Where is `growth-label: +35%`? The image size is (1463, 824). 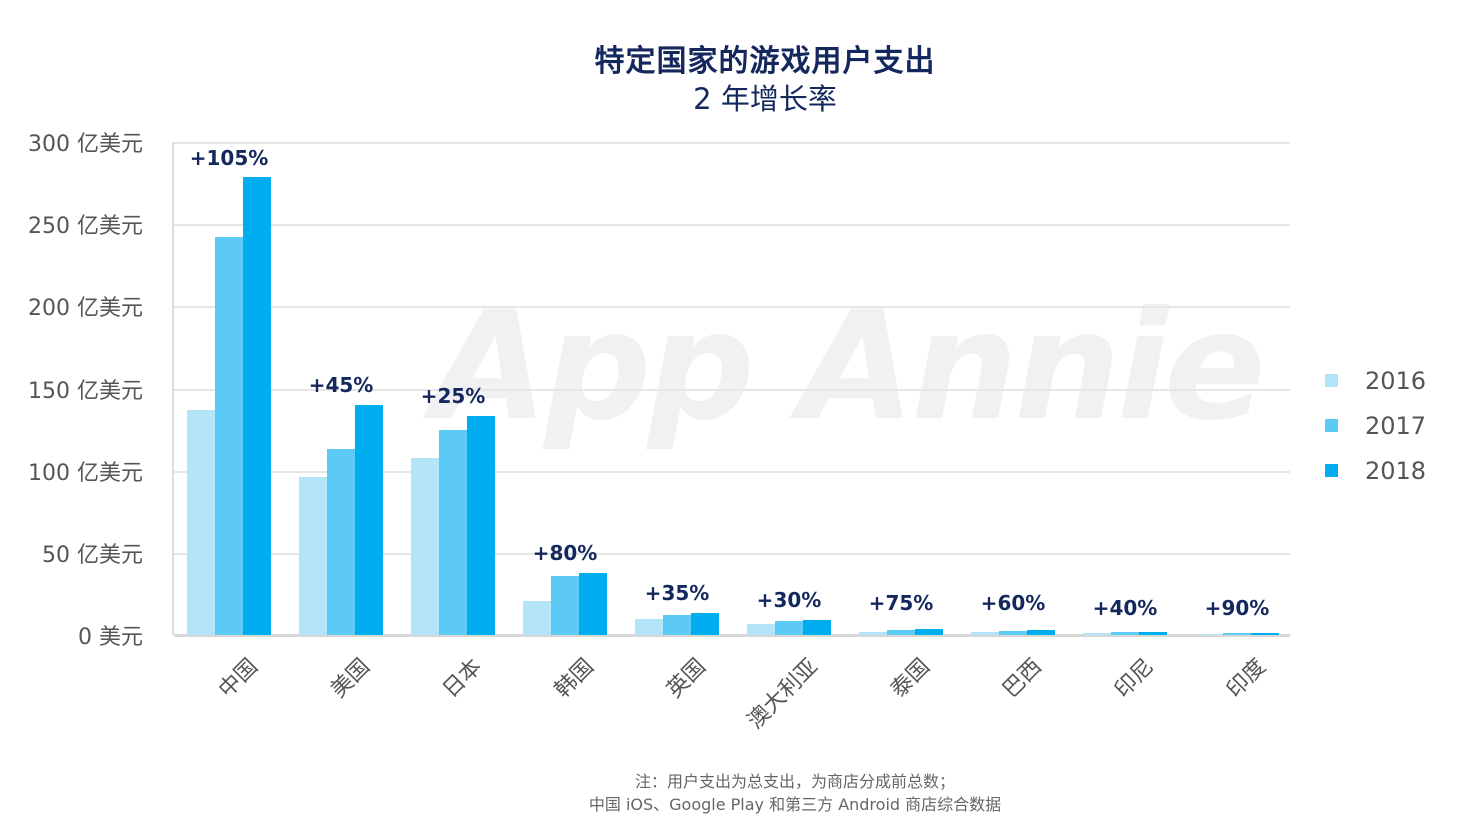 growth-label: +35% is located at coordinates (677, 592).